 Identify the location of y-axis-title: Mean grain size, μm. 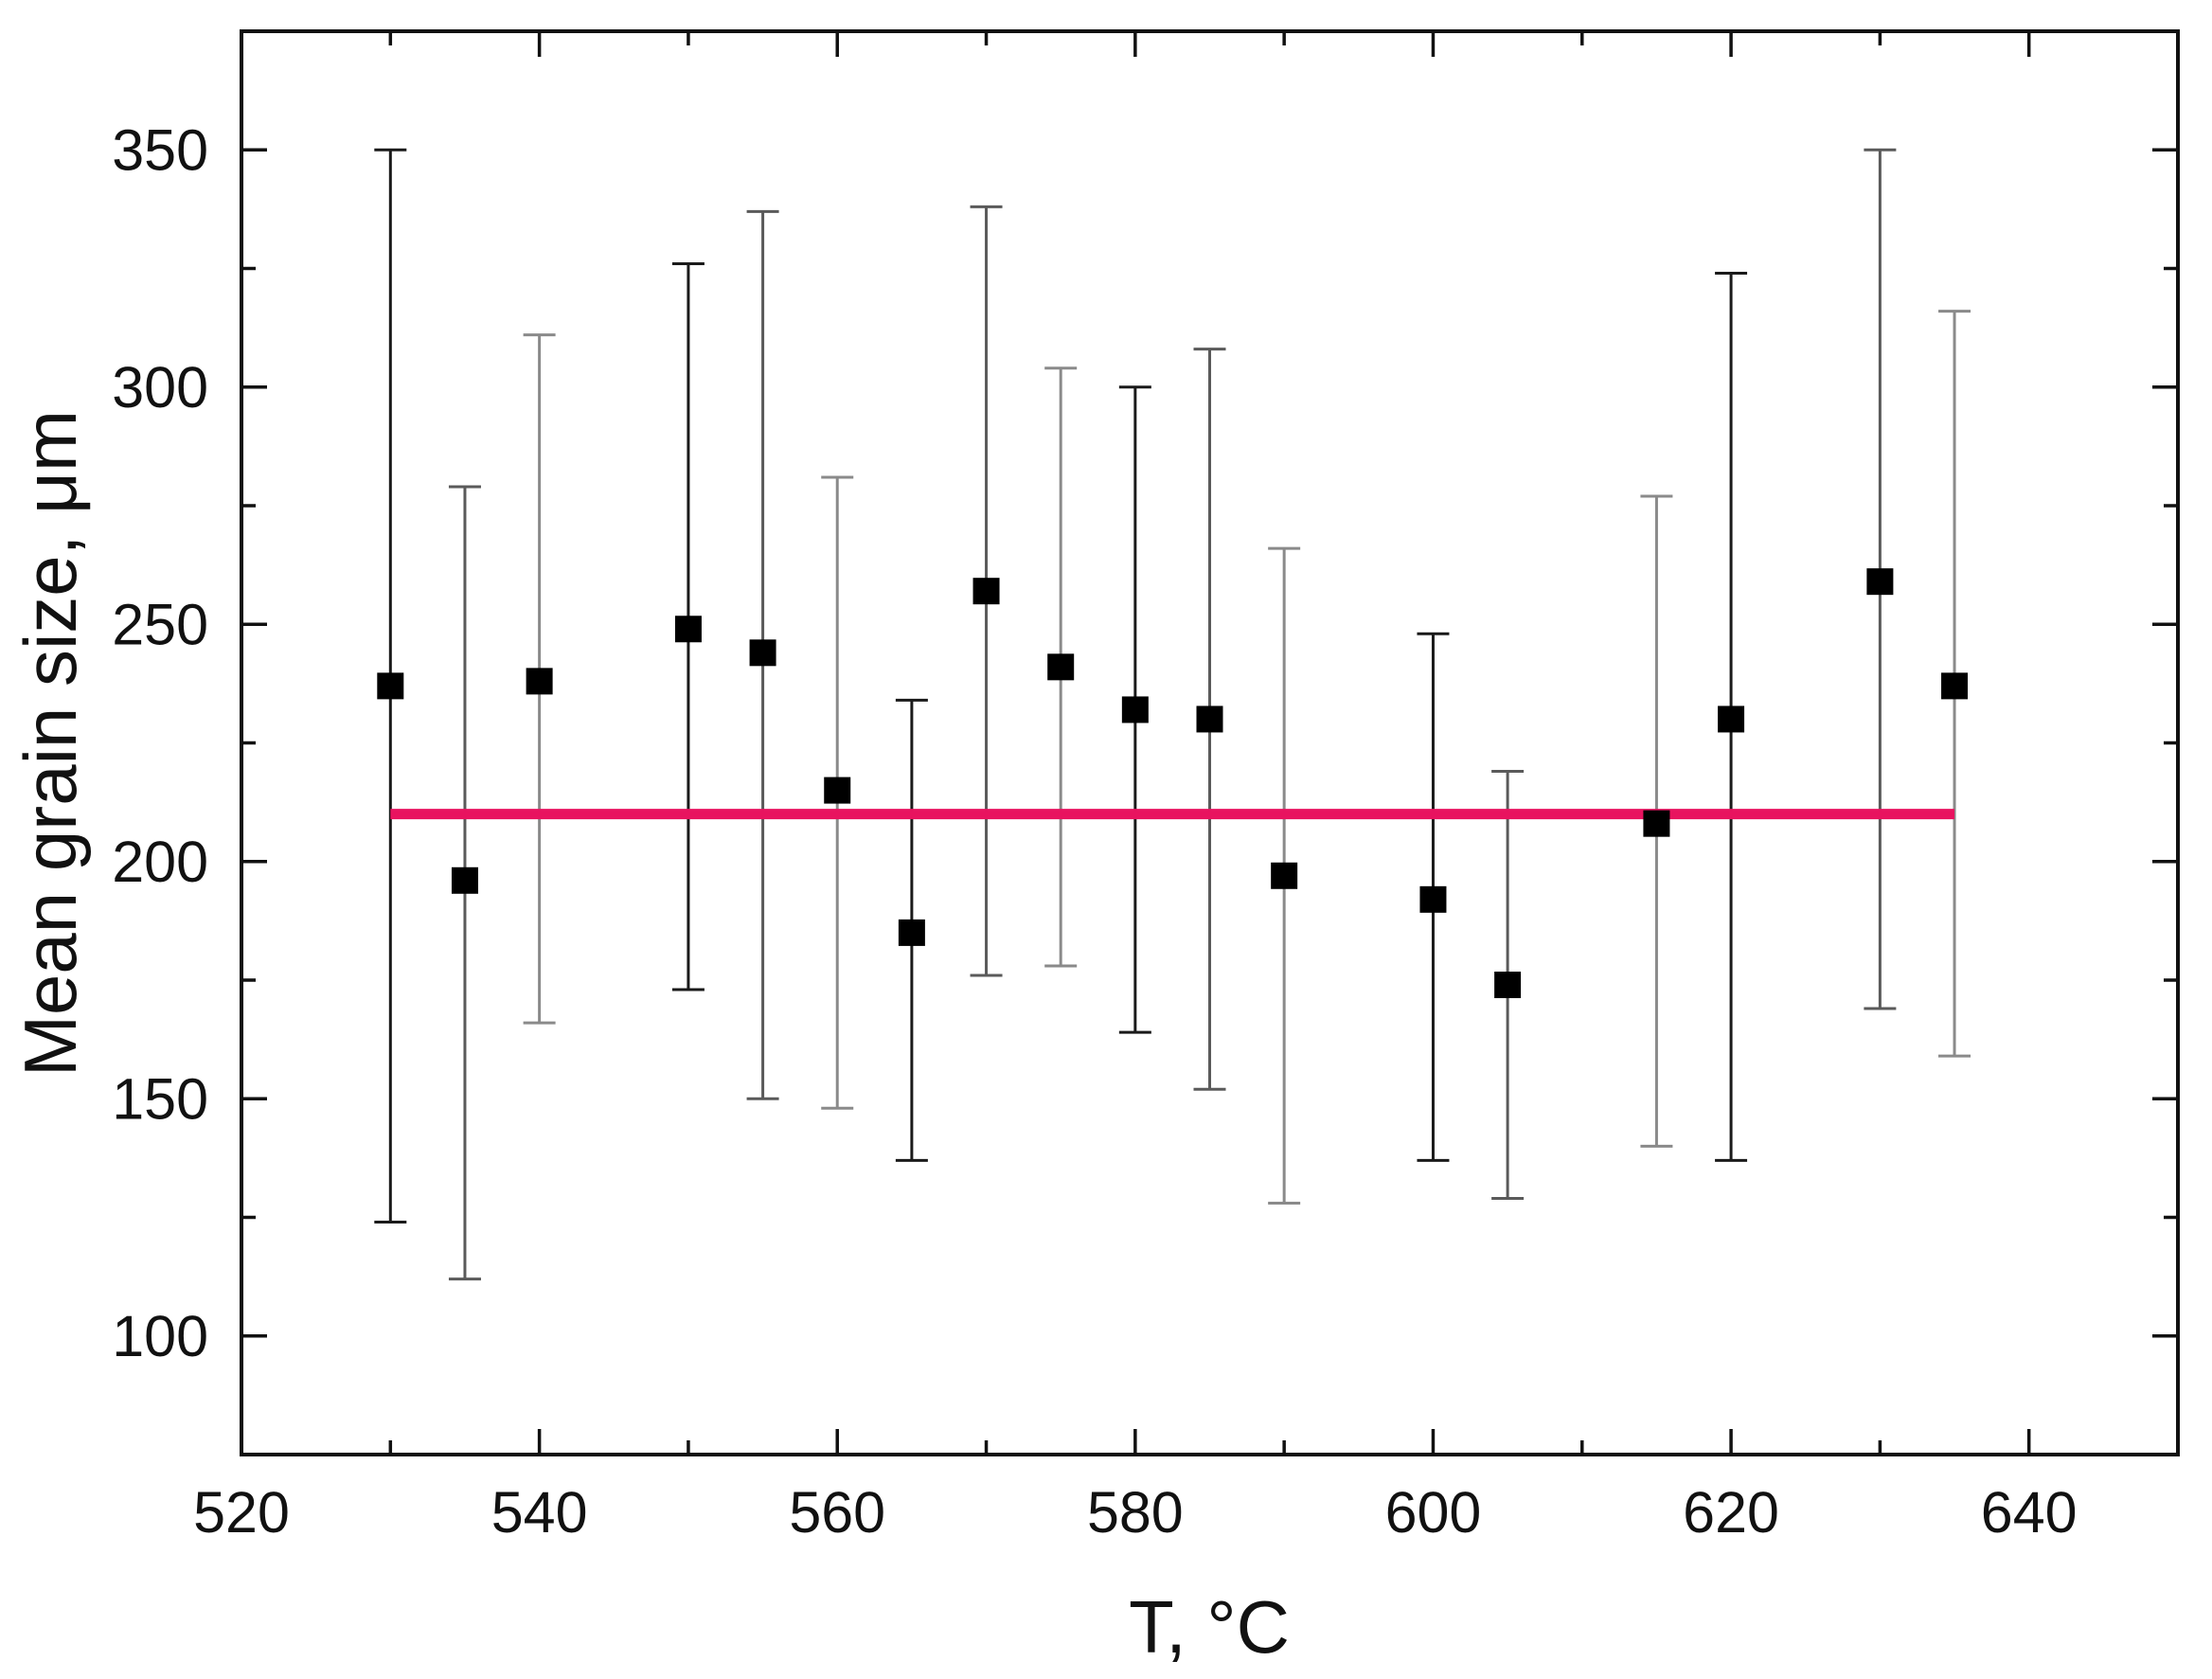
(50, 743).